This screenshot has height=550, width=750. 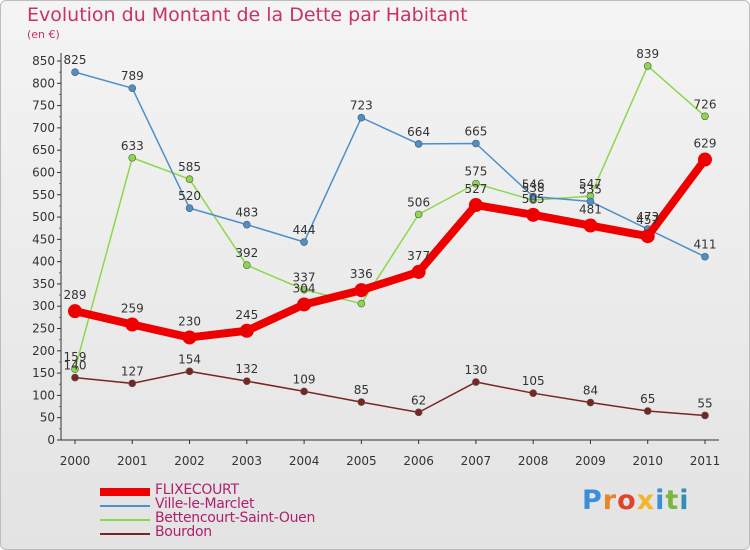 I want to click on y-tick-label: 250, so click(x=43, y=329).